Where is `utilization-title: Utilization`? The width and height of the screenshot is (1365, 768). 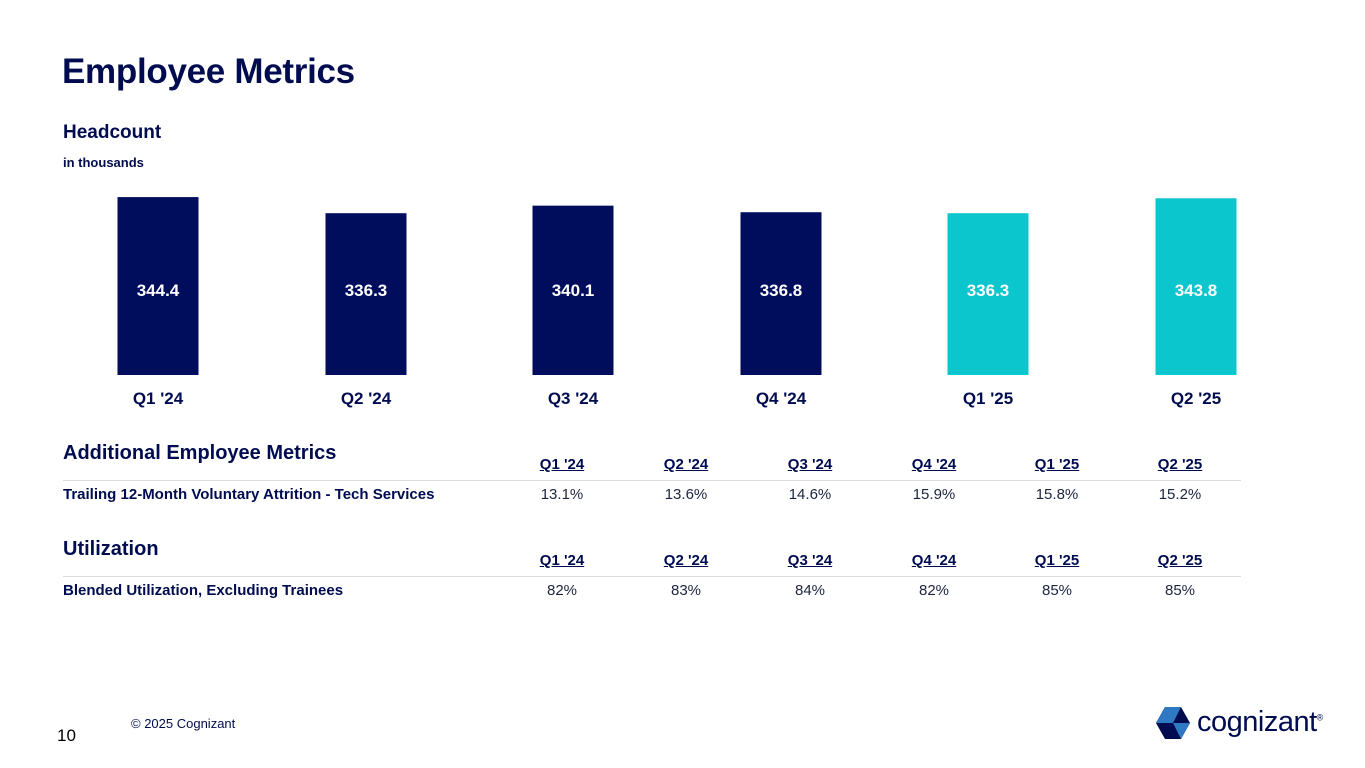 utilization-title: Utilization is located at coordinates (111, 549).